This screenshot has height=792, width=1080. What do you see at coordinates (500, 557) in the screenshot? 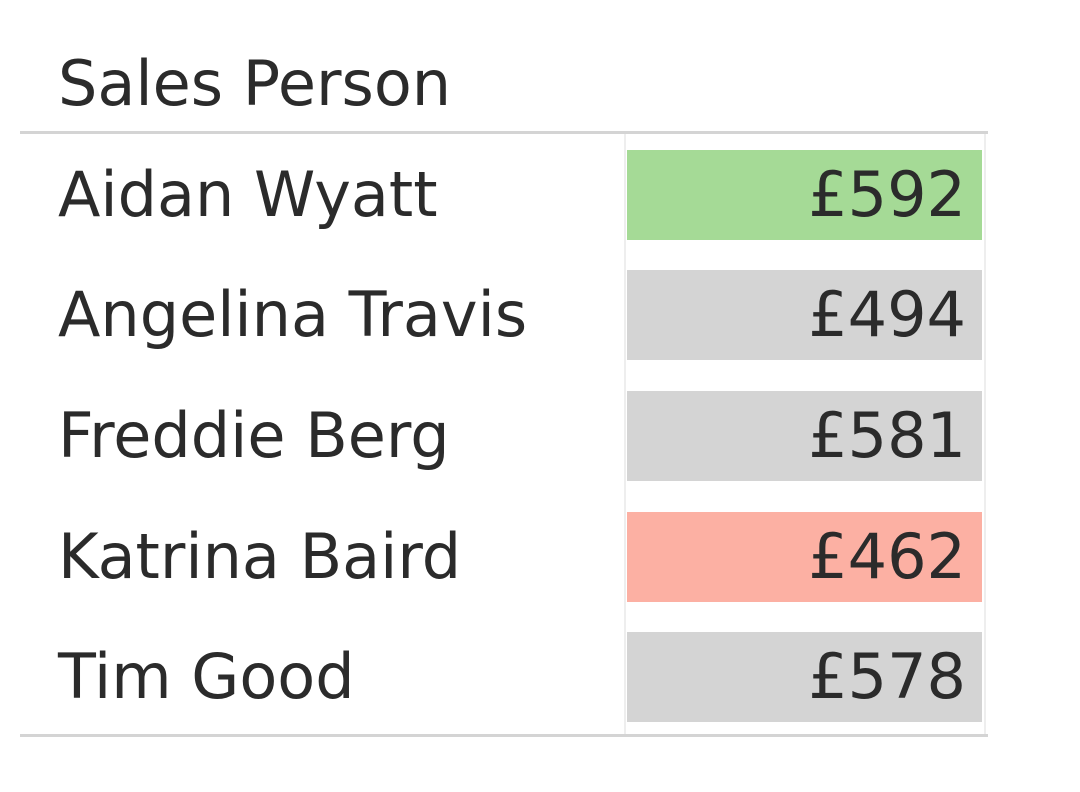
I see `table-row: Katrina Baird £462` at bounding box center [500, 557].